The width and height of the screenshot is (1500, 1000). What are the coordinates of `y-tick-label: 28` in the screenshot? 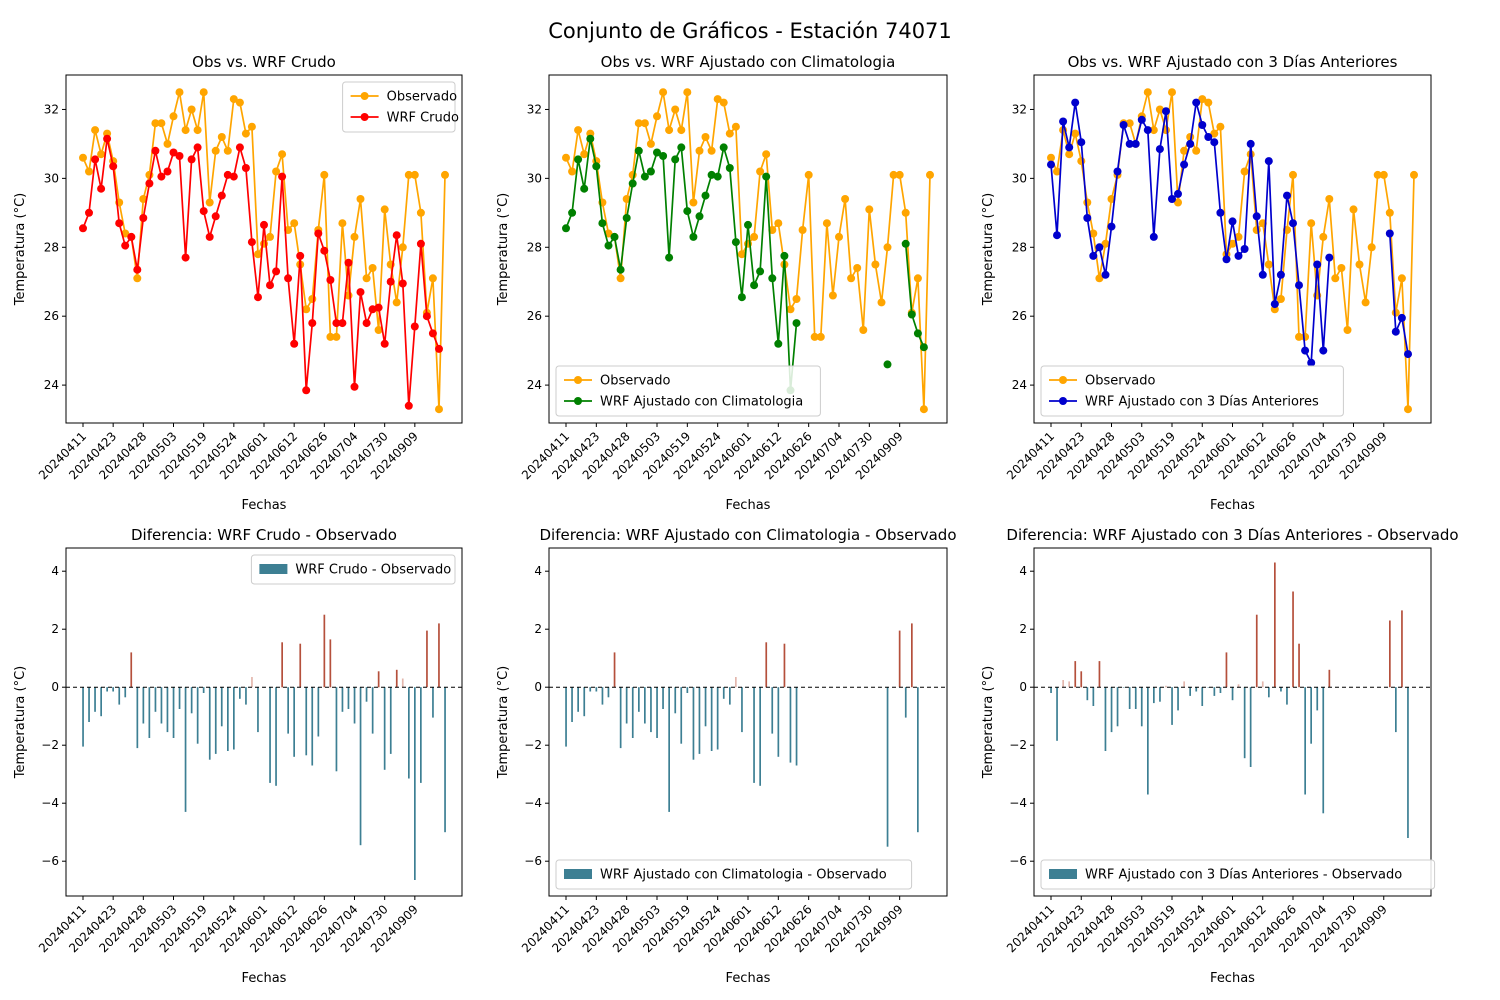 It's located at (51, 247).